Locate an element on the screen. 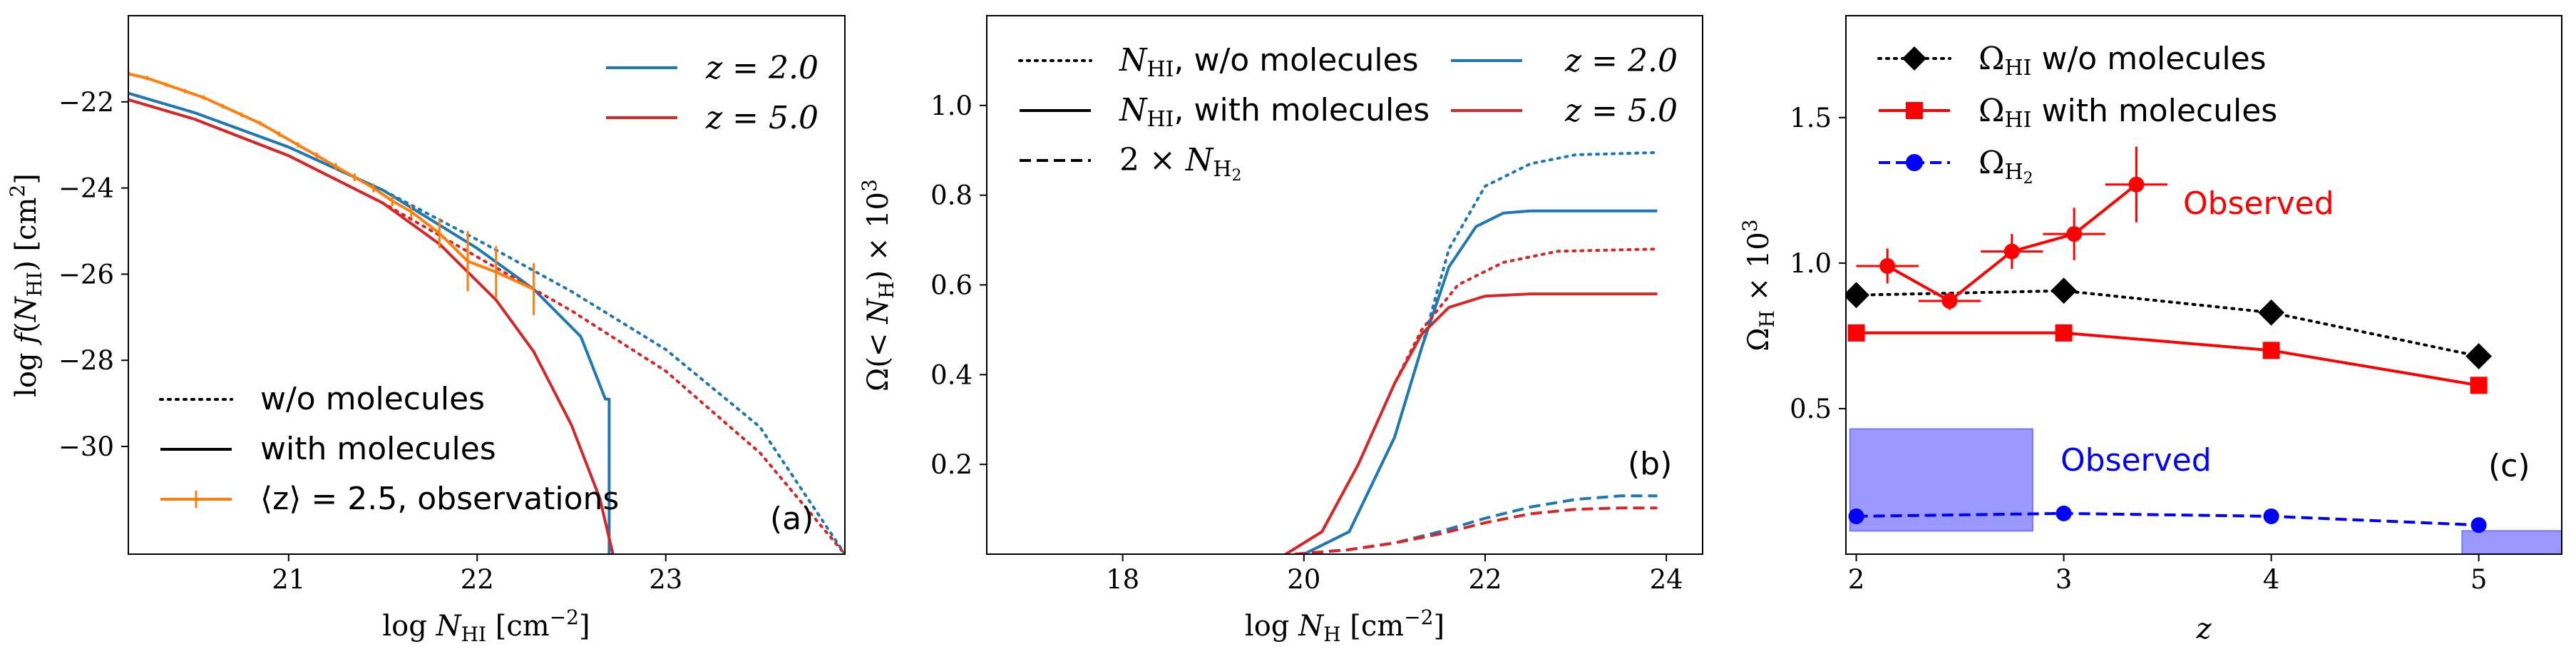  ytick-label-c-0: 0.5 is located at coordinates (1811, 409).